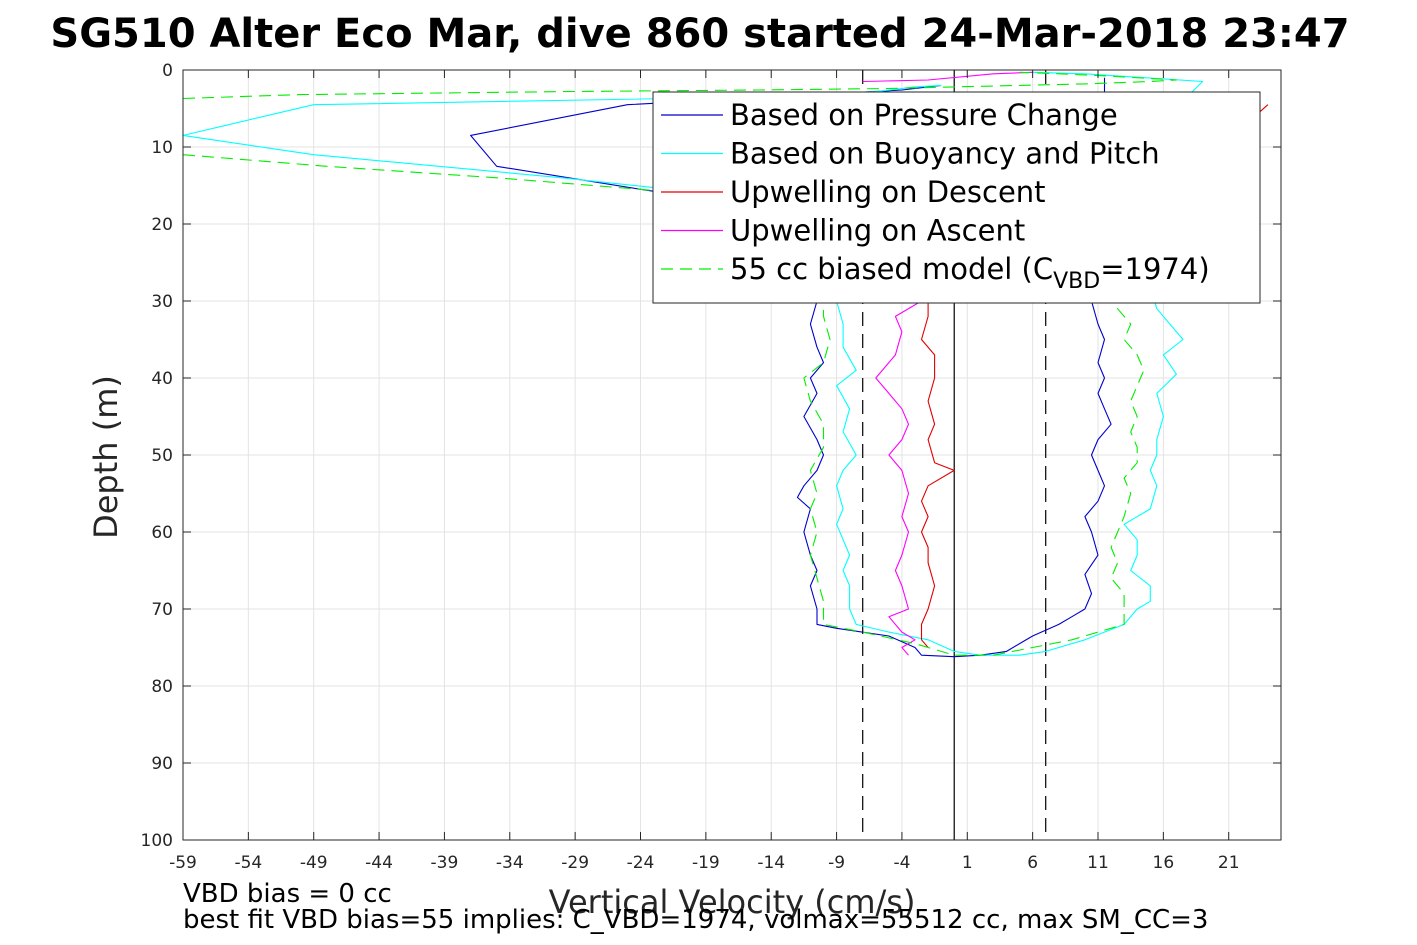 The width and height of the screenshot is (1417, 945). Describe the element at coordinates (1164, 863) in the screenshot. I see `x-tick-label: 16` at that location.